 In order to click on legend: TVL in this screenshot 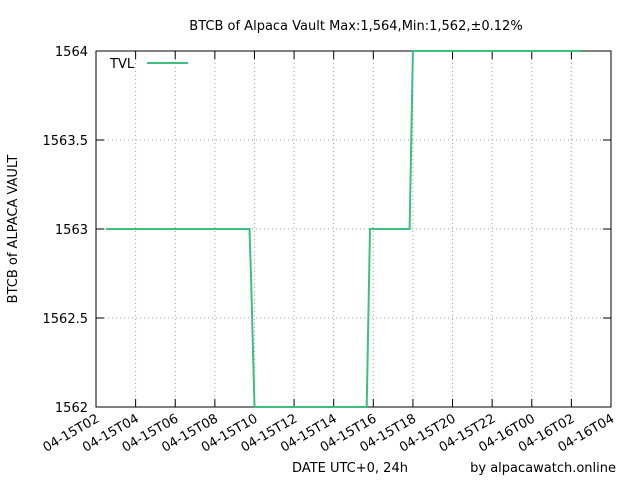, I will do `click(148, 64)`.